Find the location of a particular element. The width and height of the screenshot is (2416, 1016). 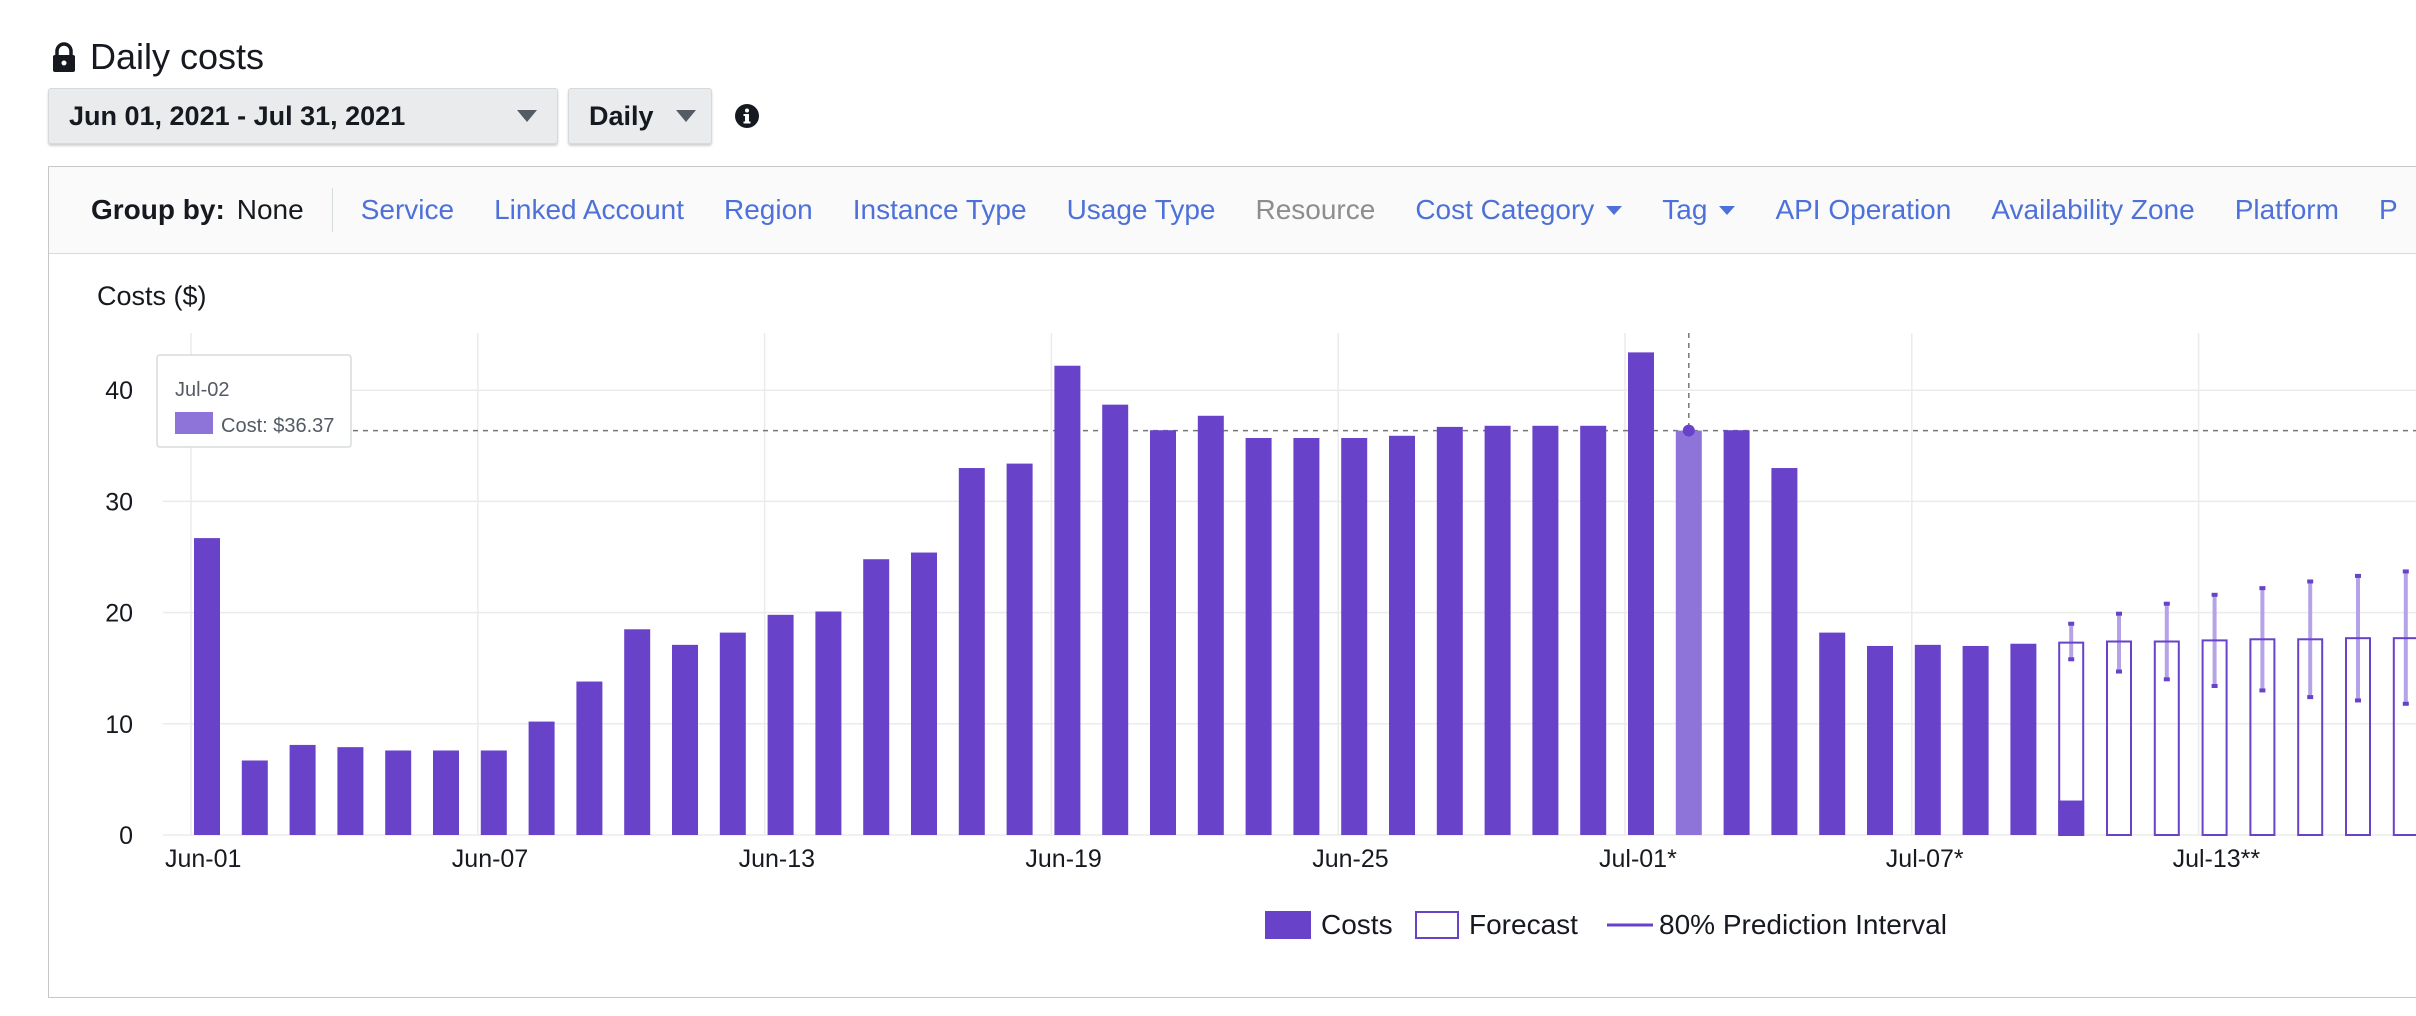

x-tick-label: Jun-13 is located at coordinates (777, 859).